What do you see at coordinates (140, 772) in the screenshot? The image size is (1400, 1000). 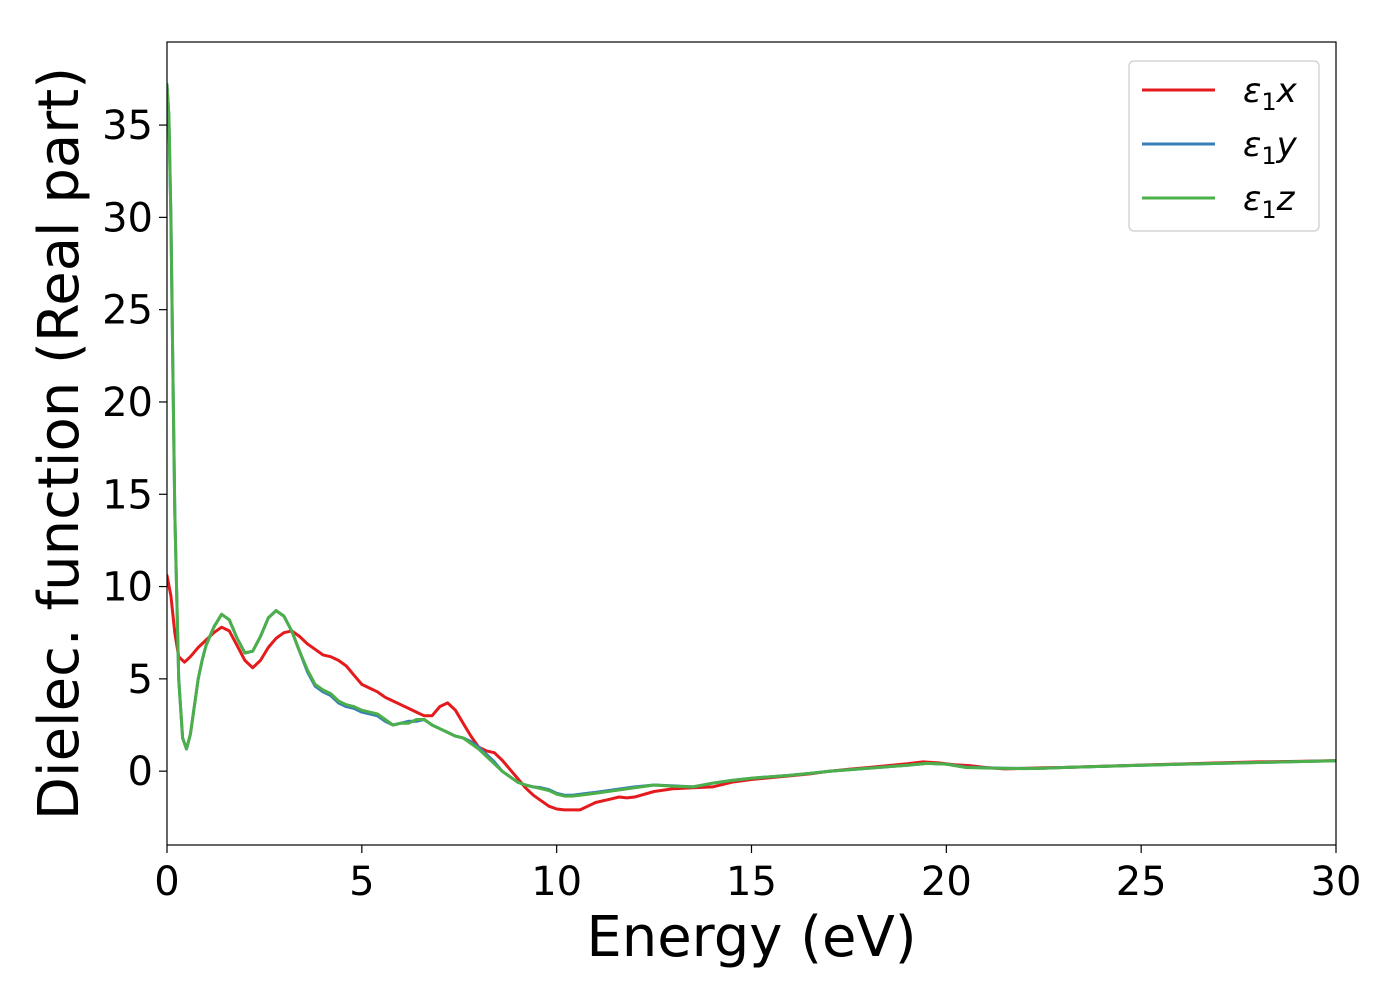 I see `y-tick-label: 0` at bounding box center [140, 772].